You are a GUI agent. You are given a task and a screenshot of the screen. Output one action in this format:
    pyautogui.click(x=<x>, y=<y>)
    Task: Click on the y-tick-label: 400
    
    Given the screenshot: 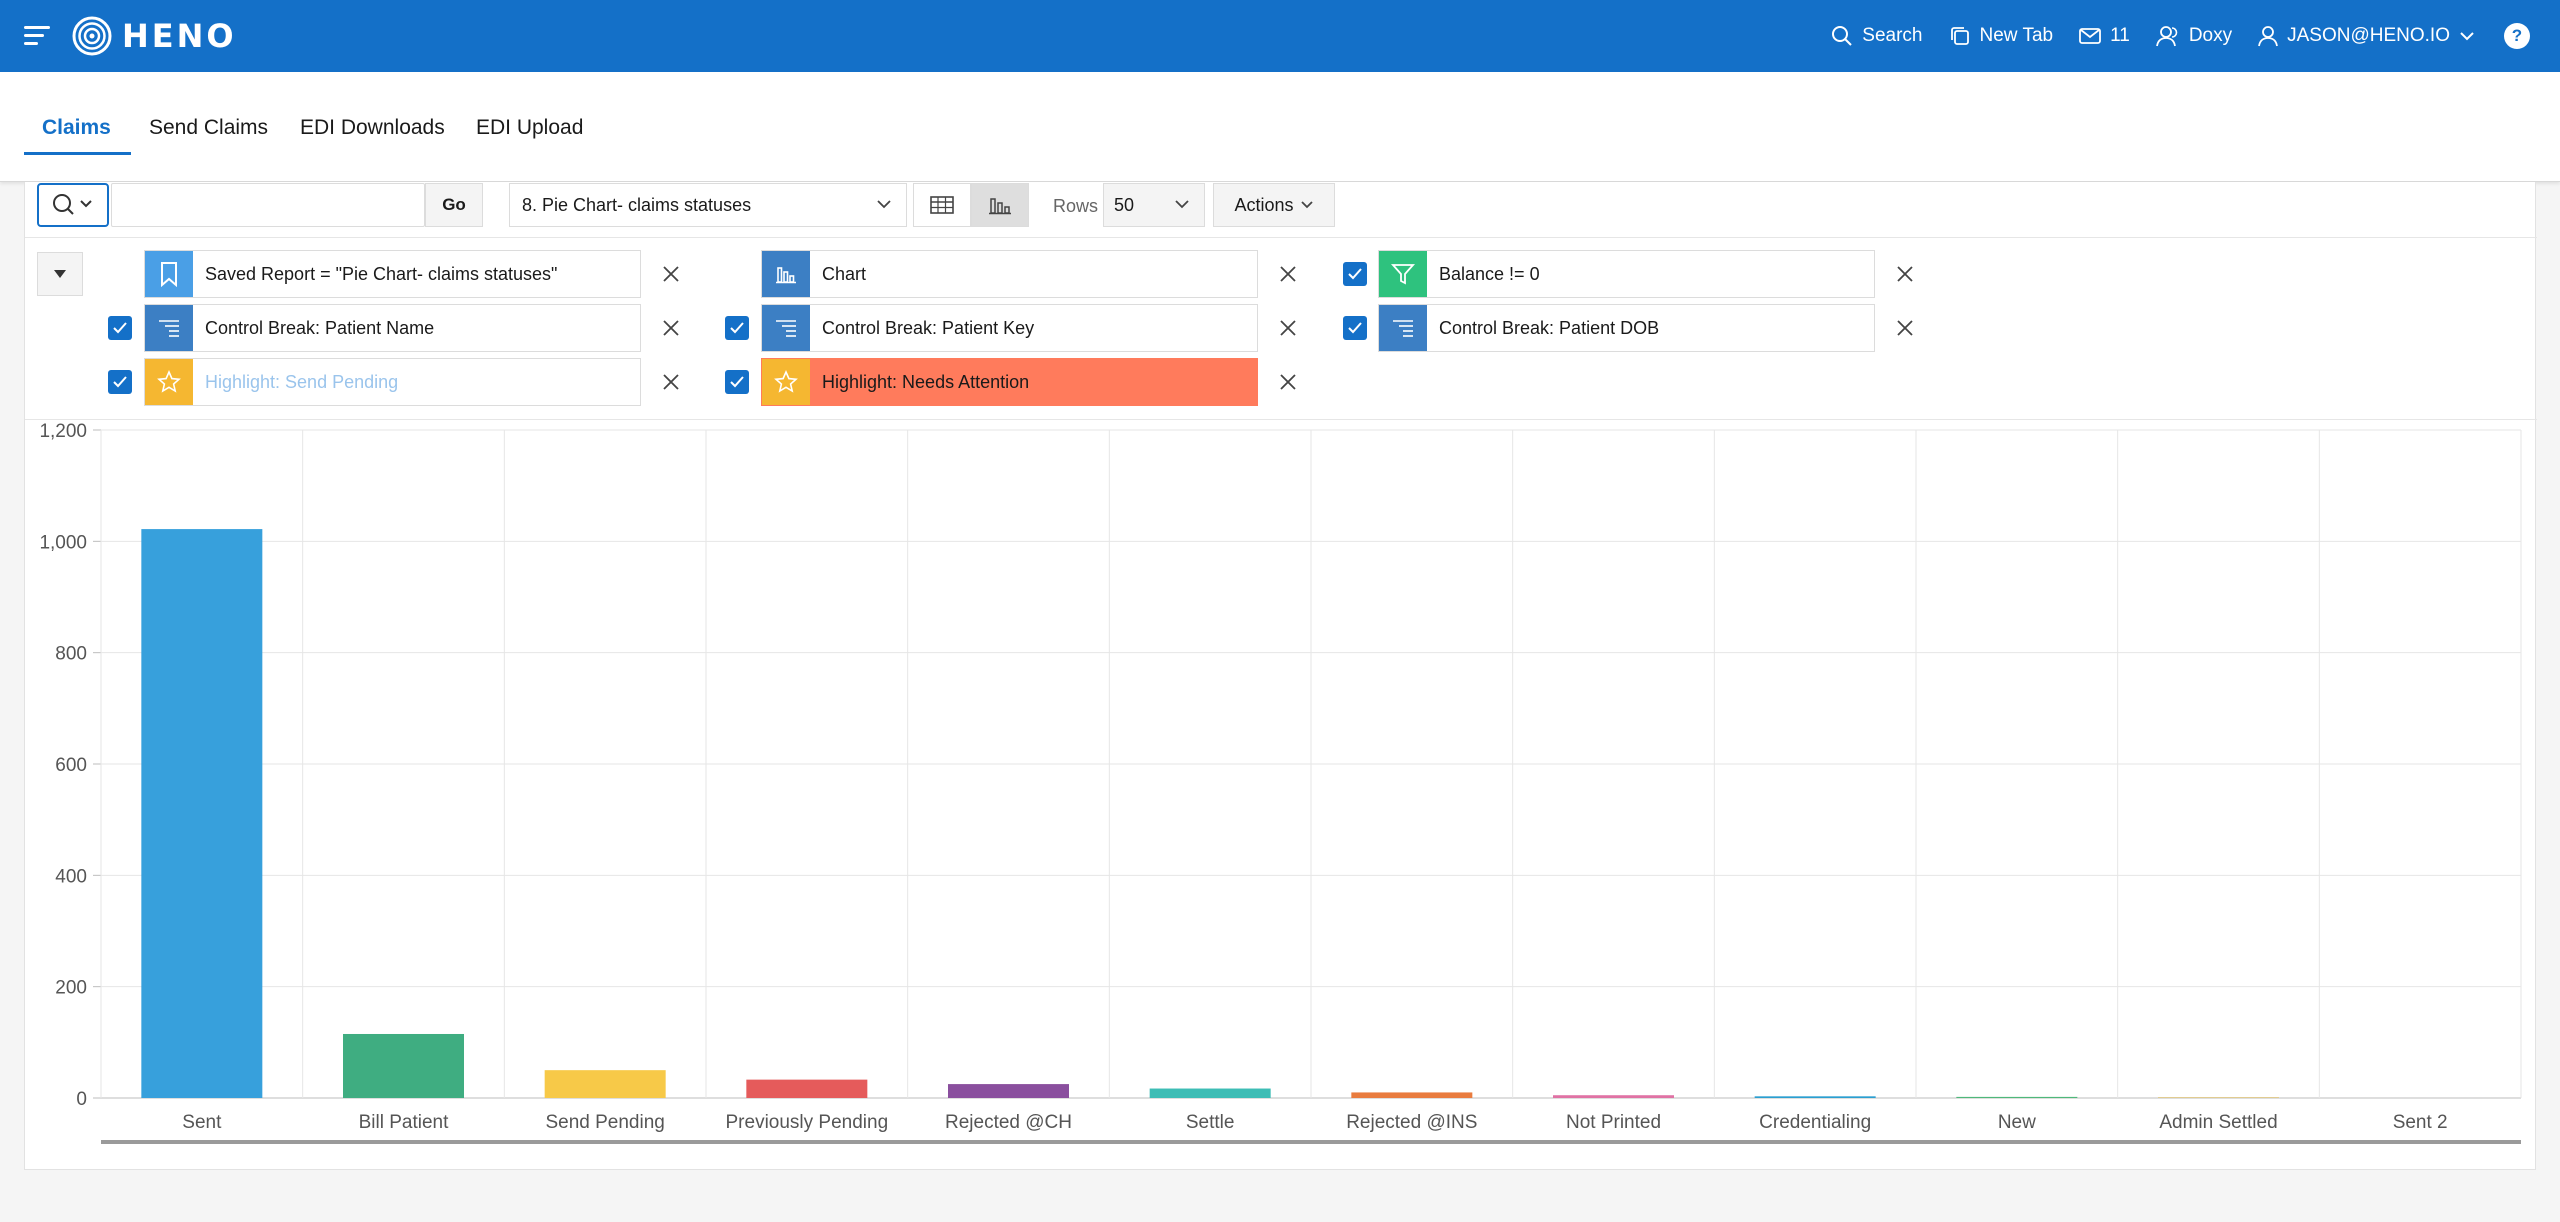 What is the action you would take?
    pyautogui.click(x=71, y=876)
    